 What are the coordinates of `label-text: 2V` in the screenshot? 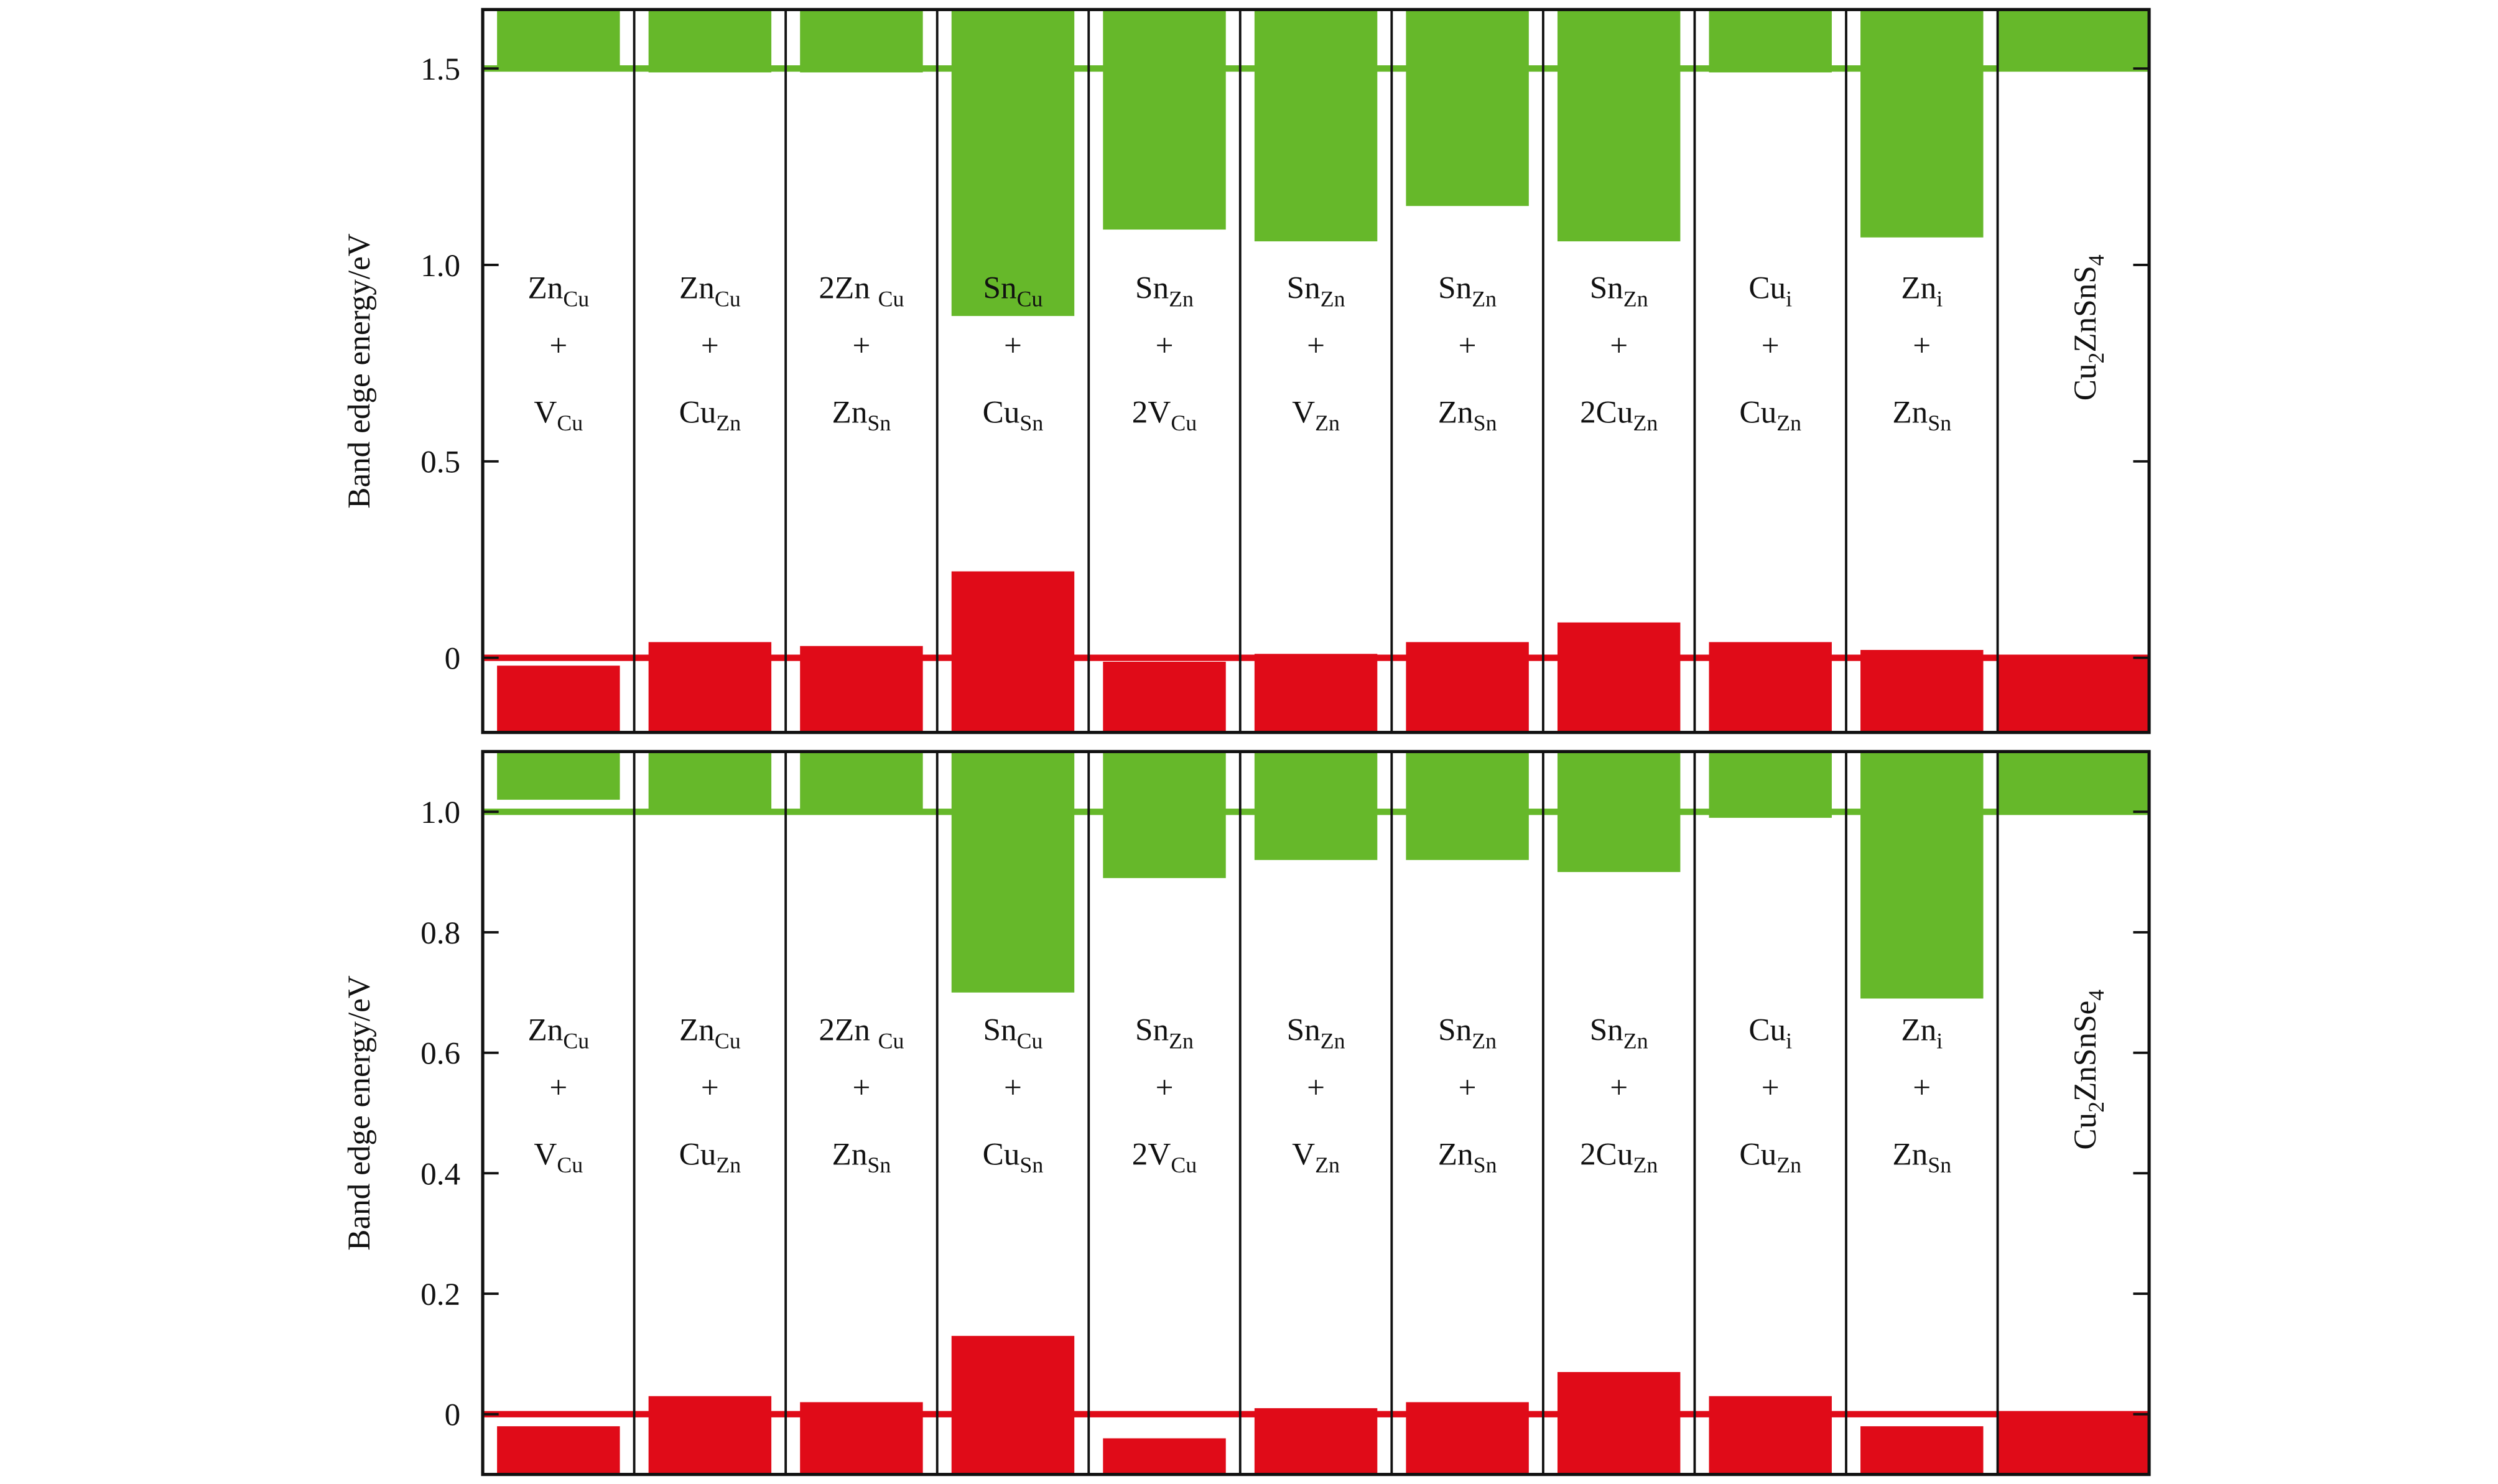 It's located at (1152, 1154).